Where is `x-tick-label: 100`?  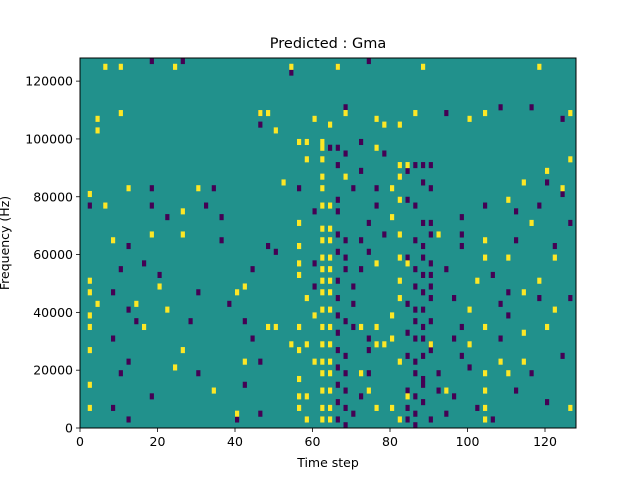
x-tick-label: 100 is located at coordinates (468, 441).